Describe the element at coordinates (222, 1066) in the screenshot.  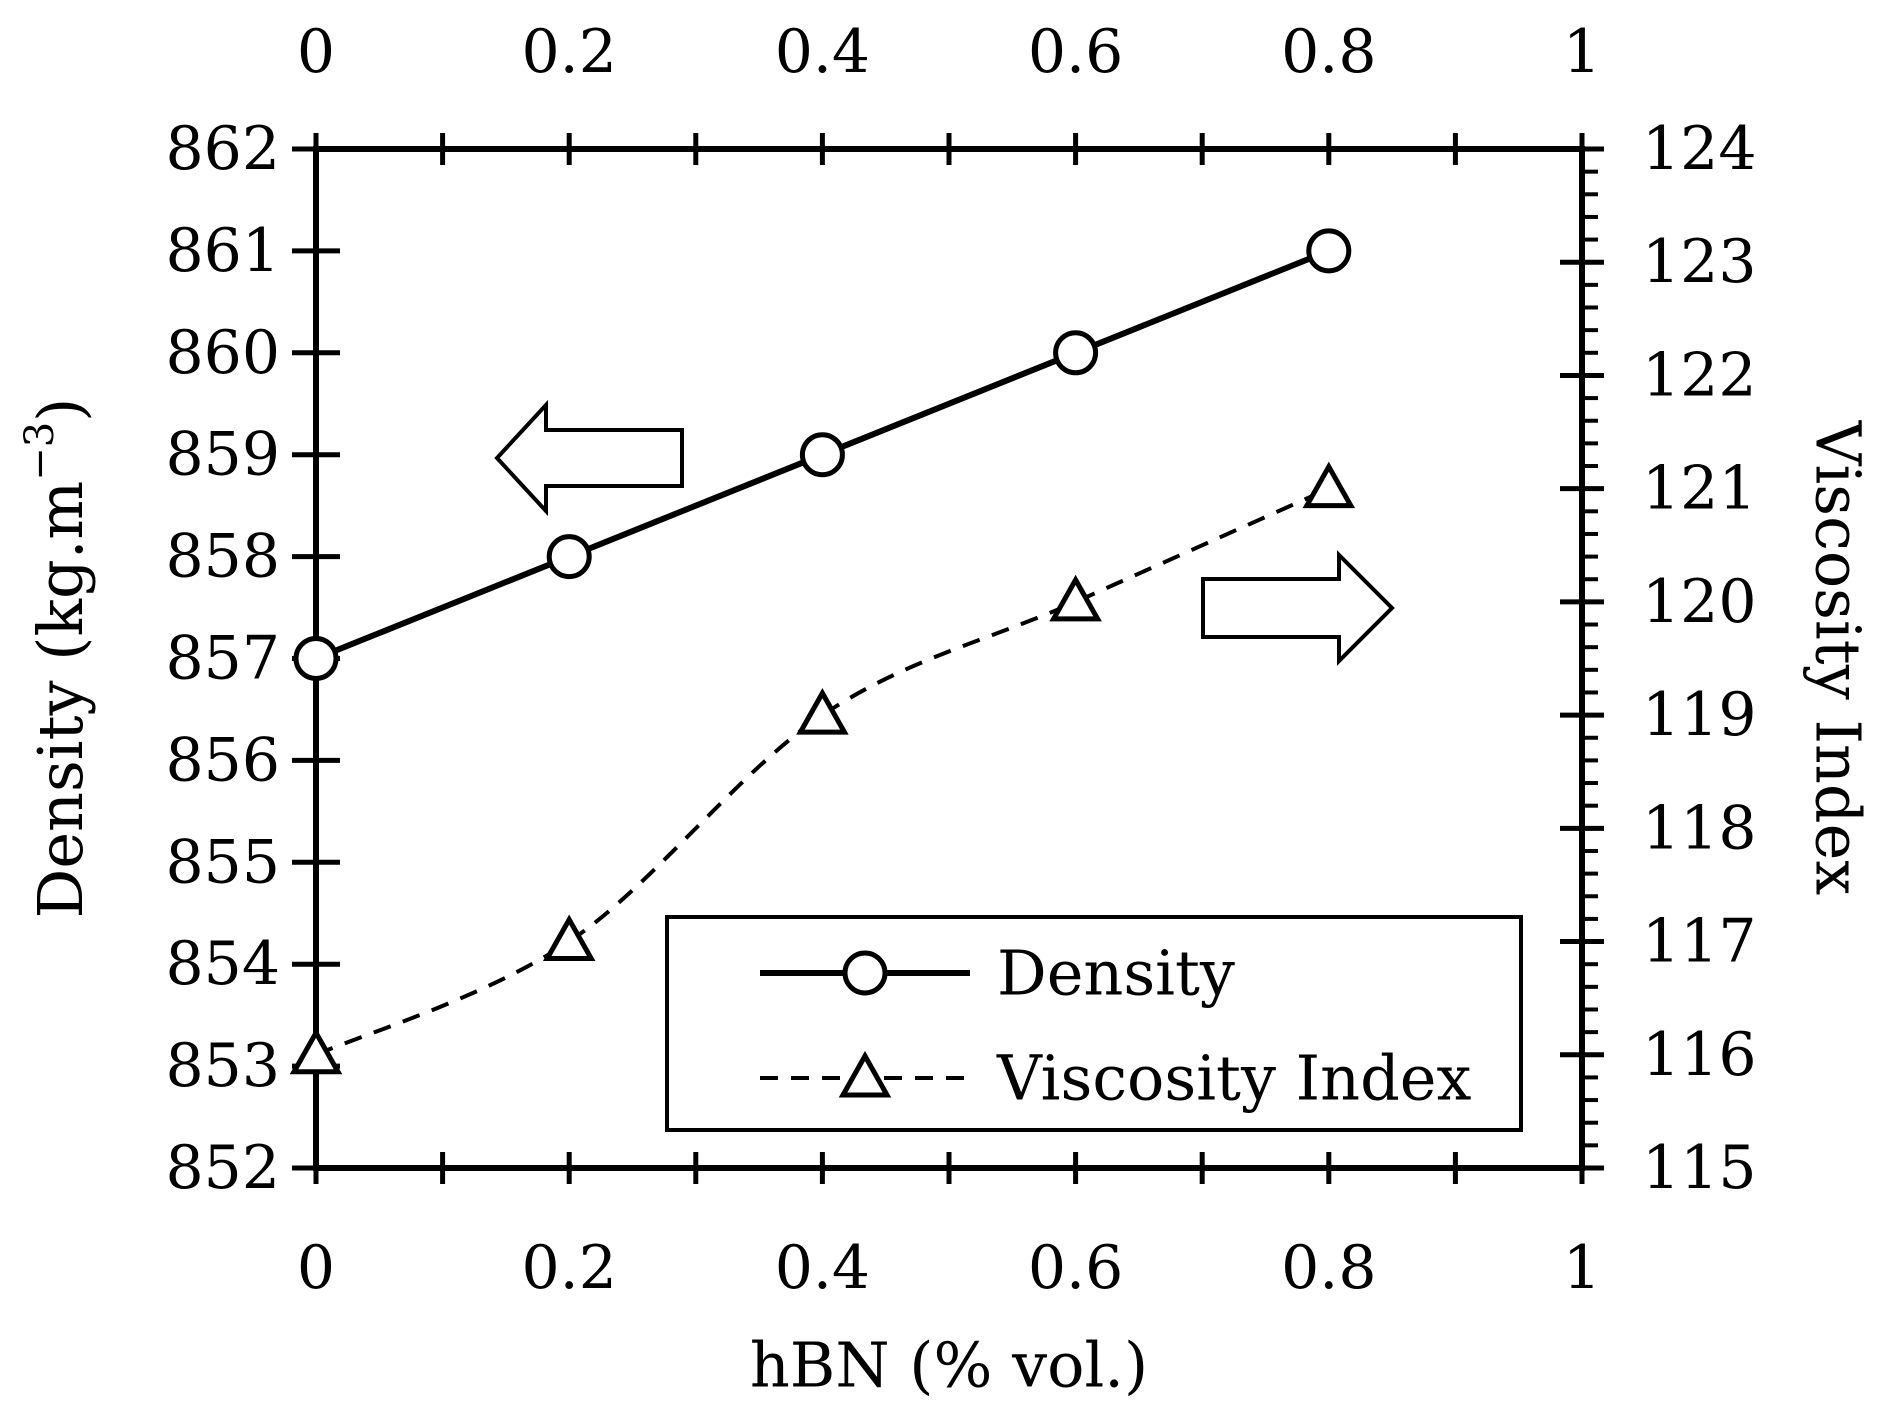
I see `y-tick-label-left: 853` at that location.